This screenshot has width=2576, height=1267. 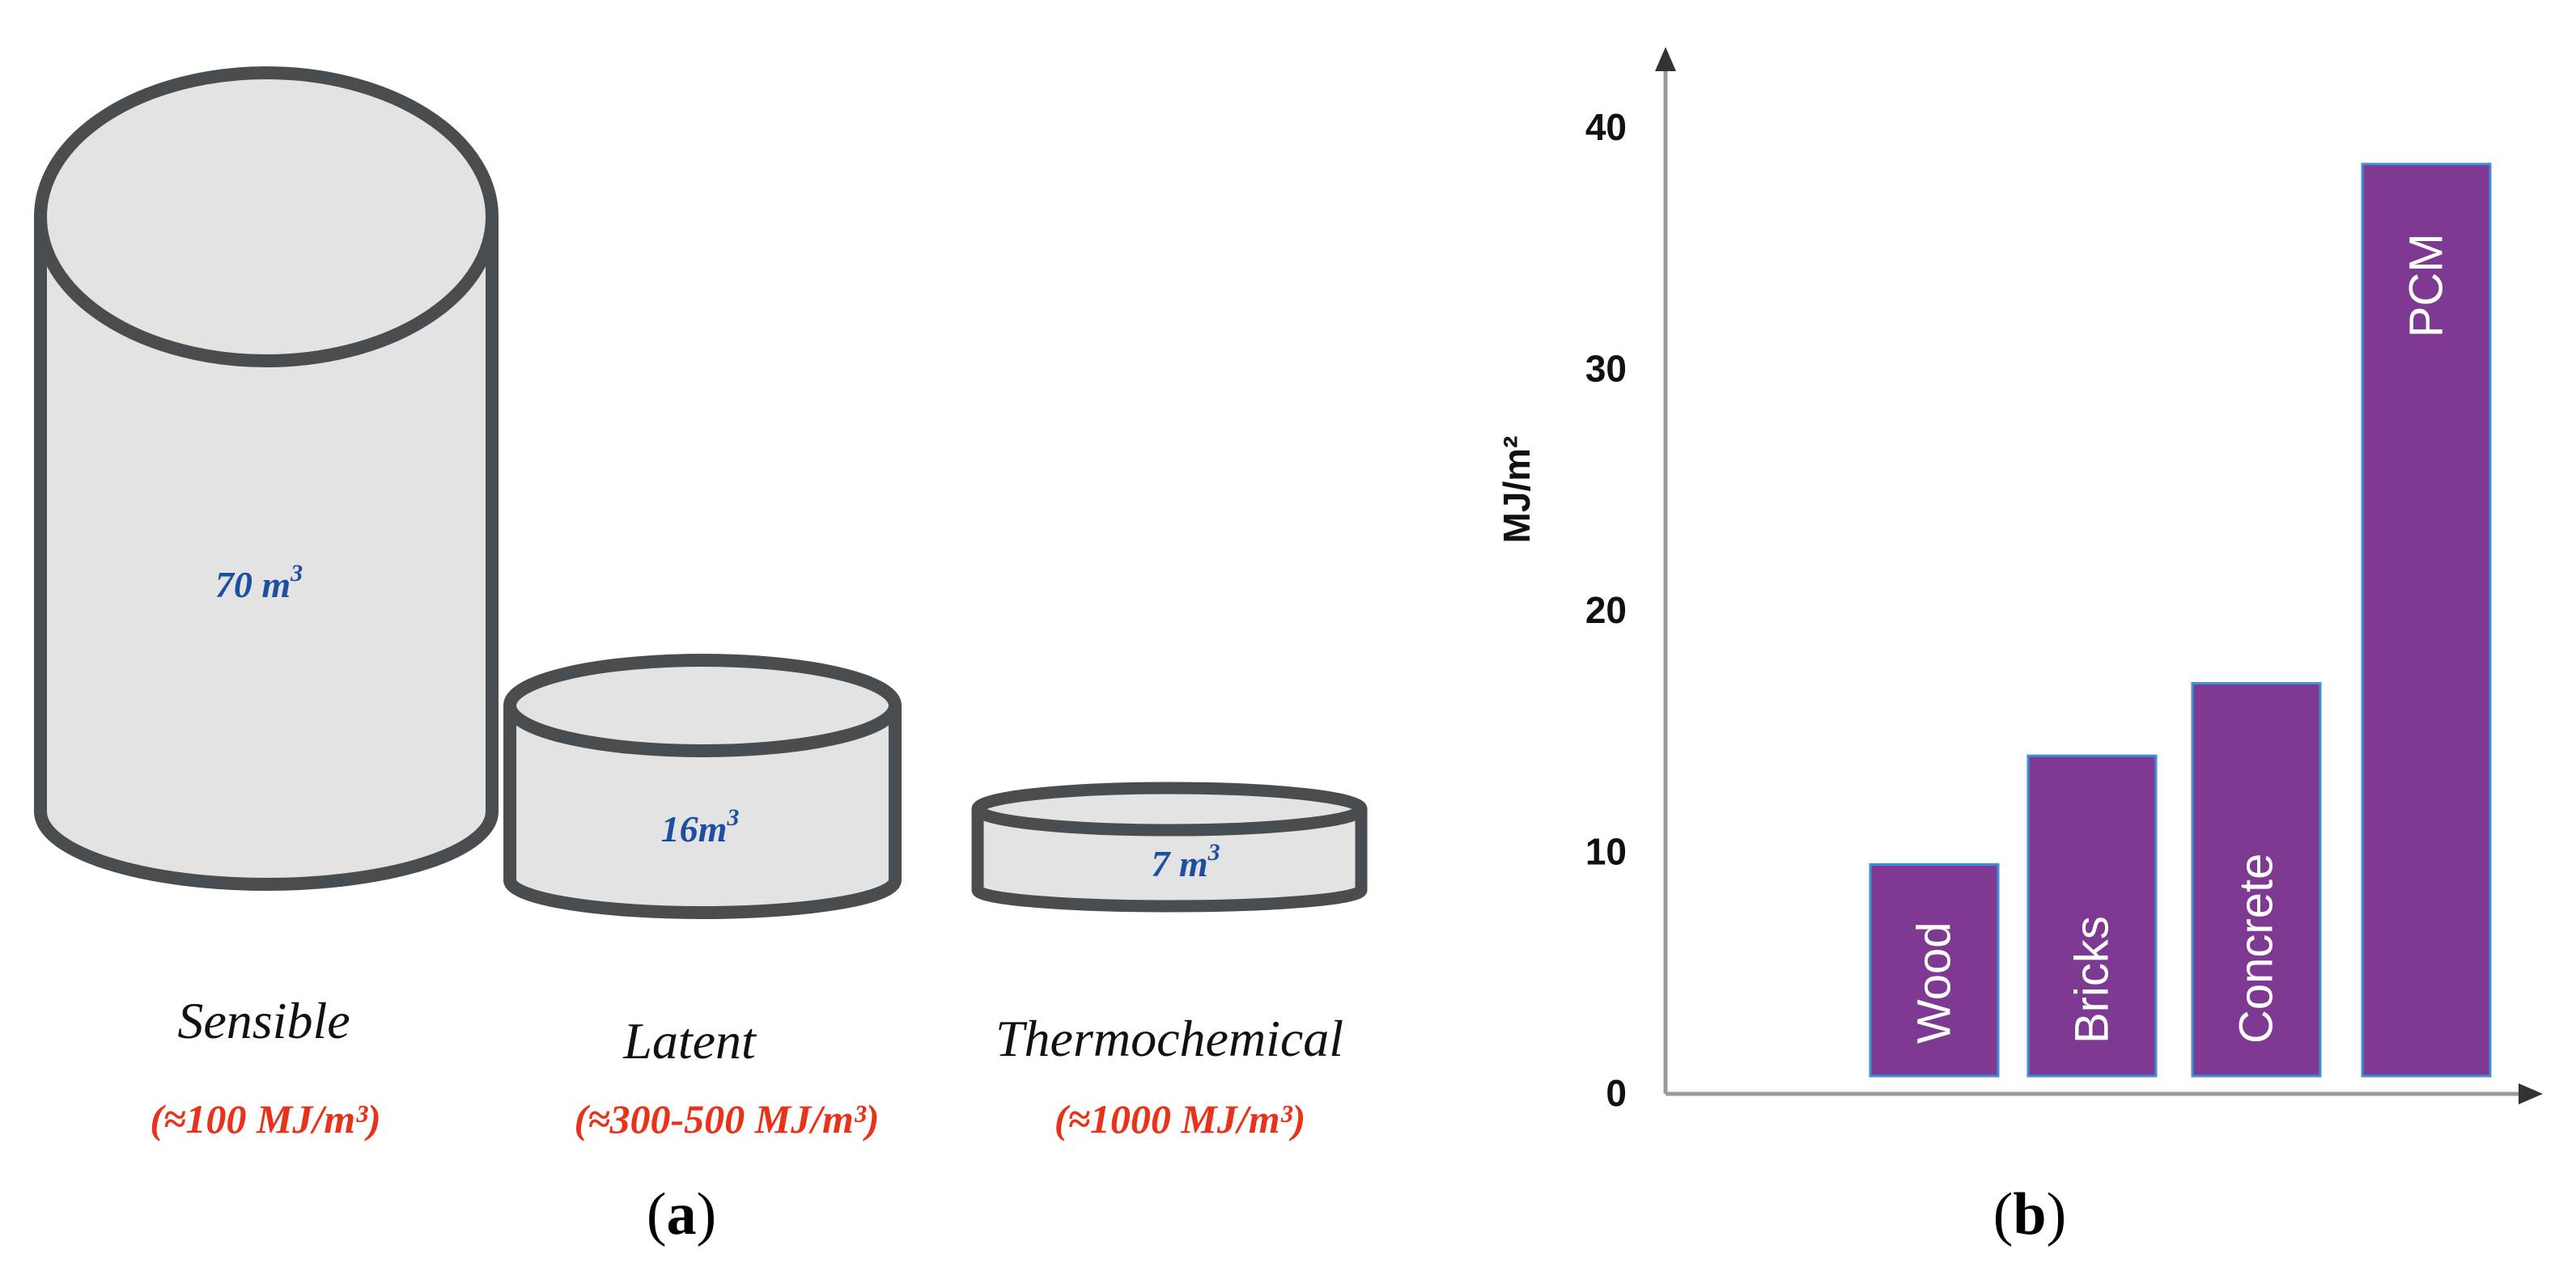 I want to click on bar-label-wood: Wood, so click(x=1934, y=983).